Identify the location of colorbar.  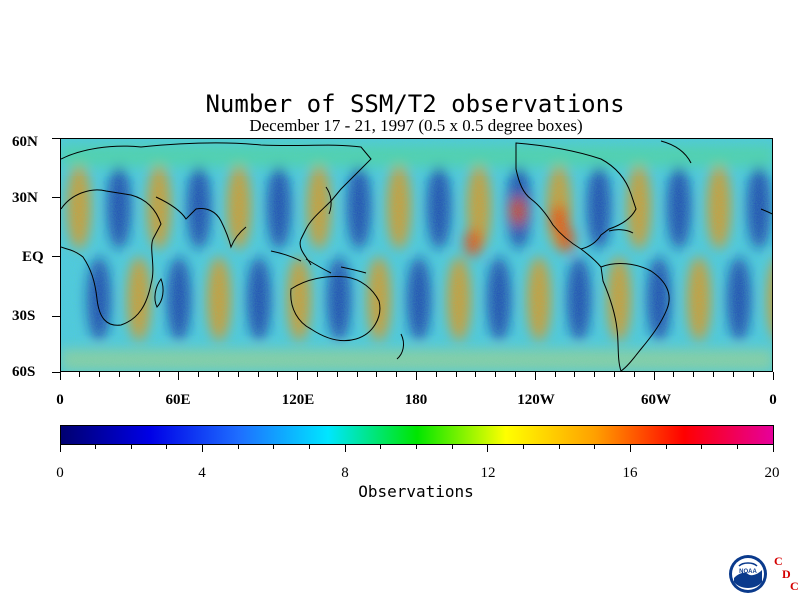
(417, 435).